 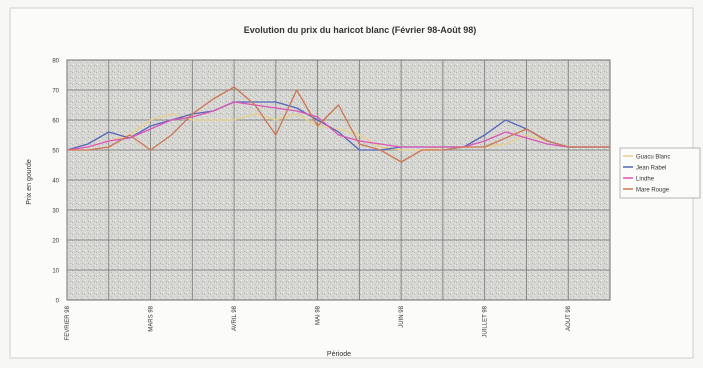 I want to click on x-axis-label: Période, so click(x=339, y=354).